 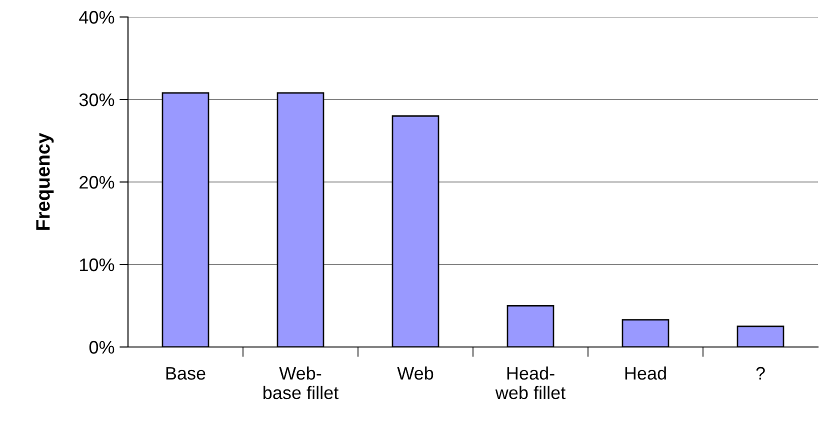 I want to click on x-tick-label: Web- base fillet, so click(x=301, y=383).